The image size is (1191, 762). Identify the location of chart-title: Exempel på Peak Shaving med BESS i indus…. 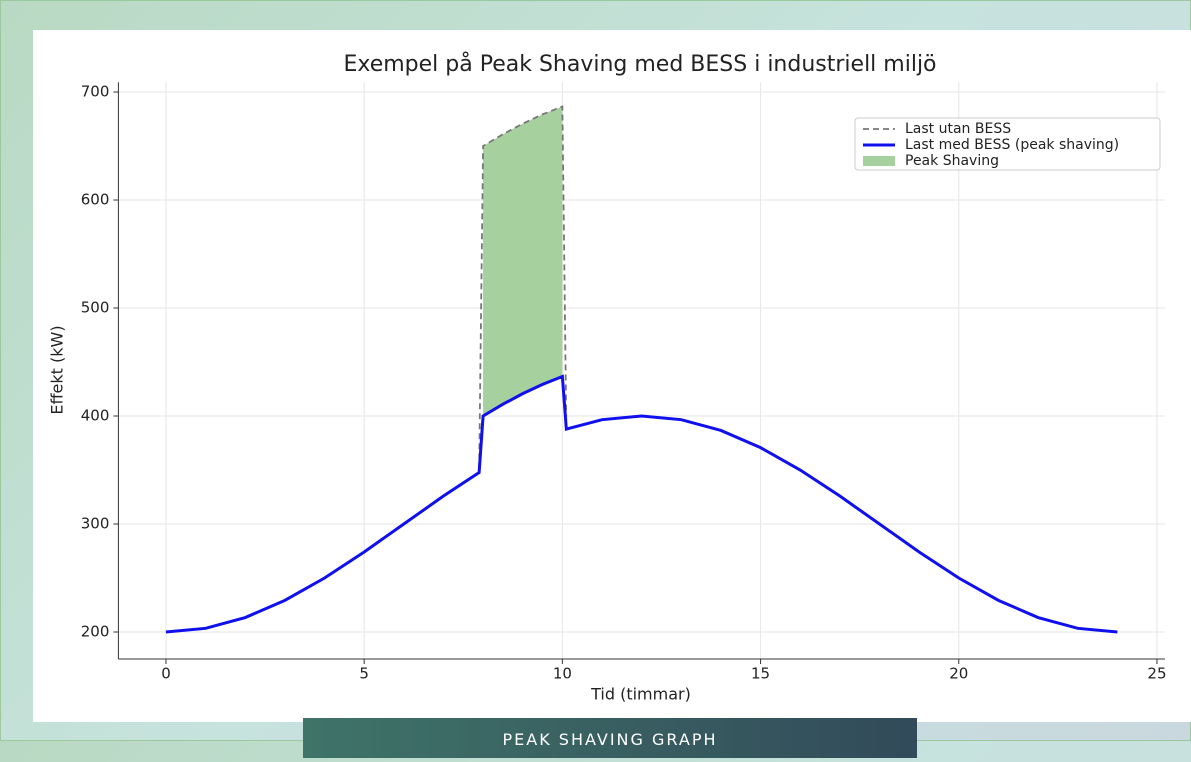
(639, 64).